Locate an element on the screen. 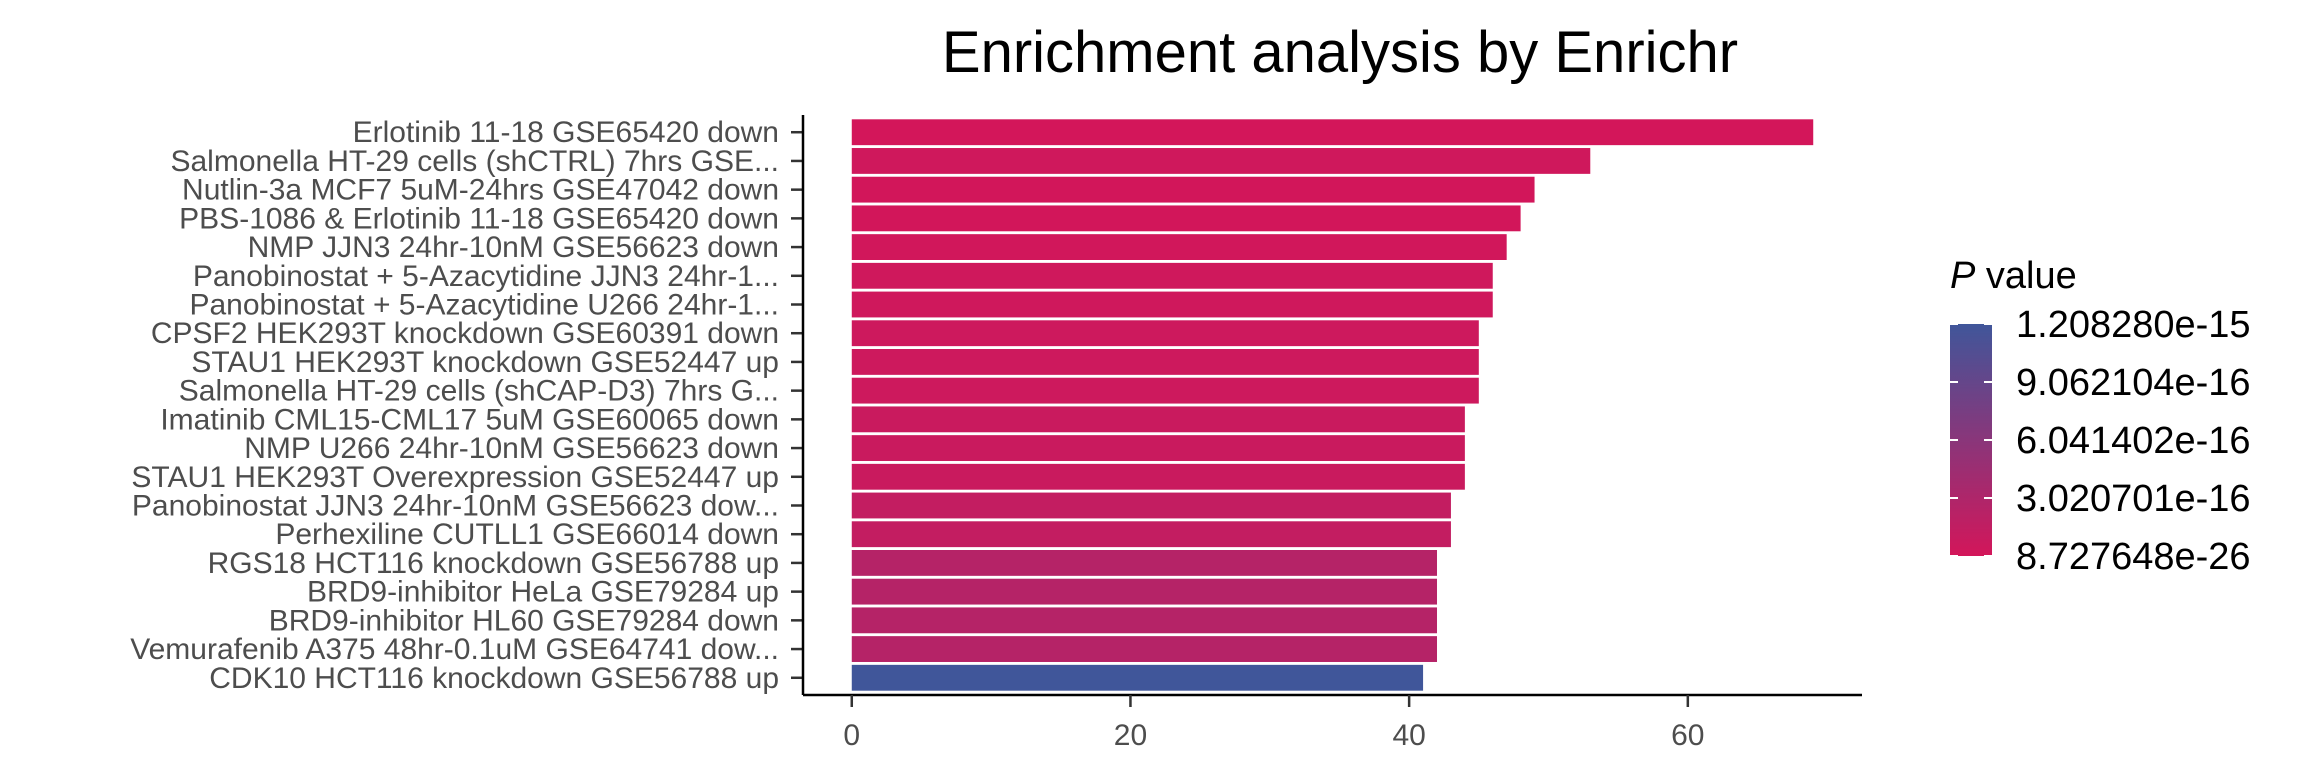 Image resolution: width=2304 pixels, height=768 pixels. legend-label: 6.041402e-16 is located at coordinates (2133, 441).